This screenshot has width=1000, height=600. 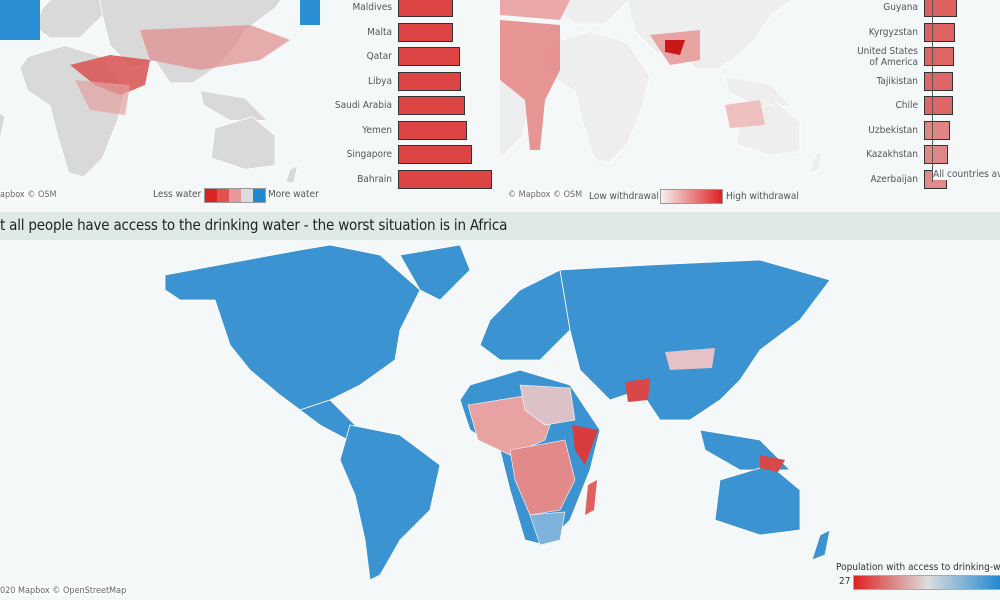 I want to click on bar-label: Tajikistan, so click(x=897, y=81).